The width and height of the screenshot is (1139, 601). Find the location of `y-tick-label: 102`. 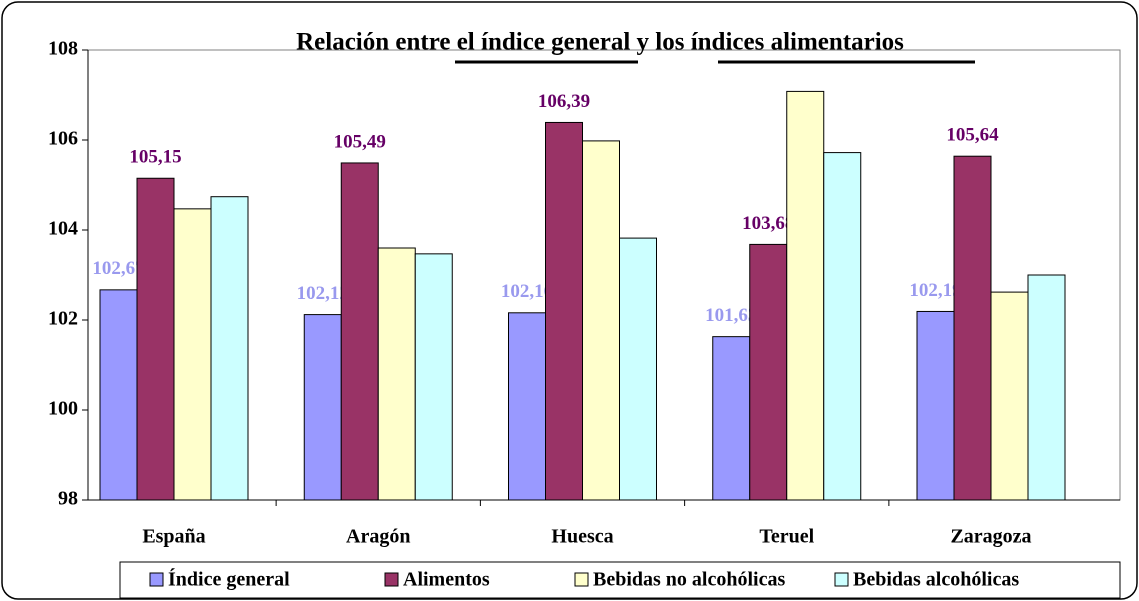

y-tick-label: 102 is located at coordinates (63, 319).